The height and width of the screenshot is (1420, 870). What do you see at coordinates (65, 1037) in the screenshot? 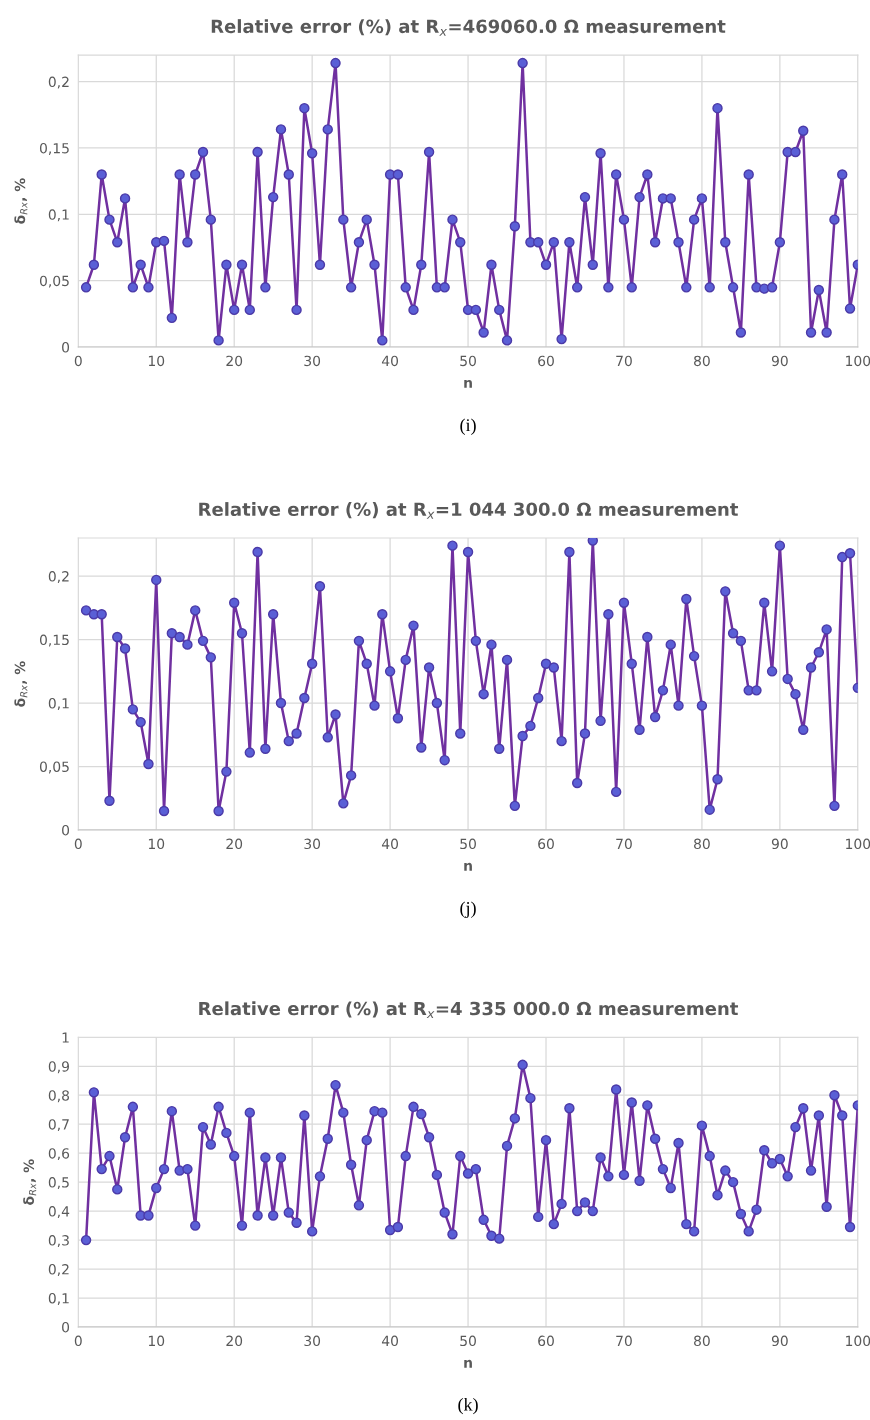
I see `y-tick-label: 1` at bounding box center [65, 1037].